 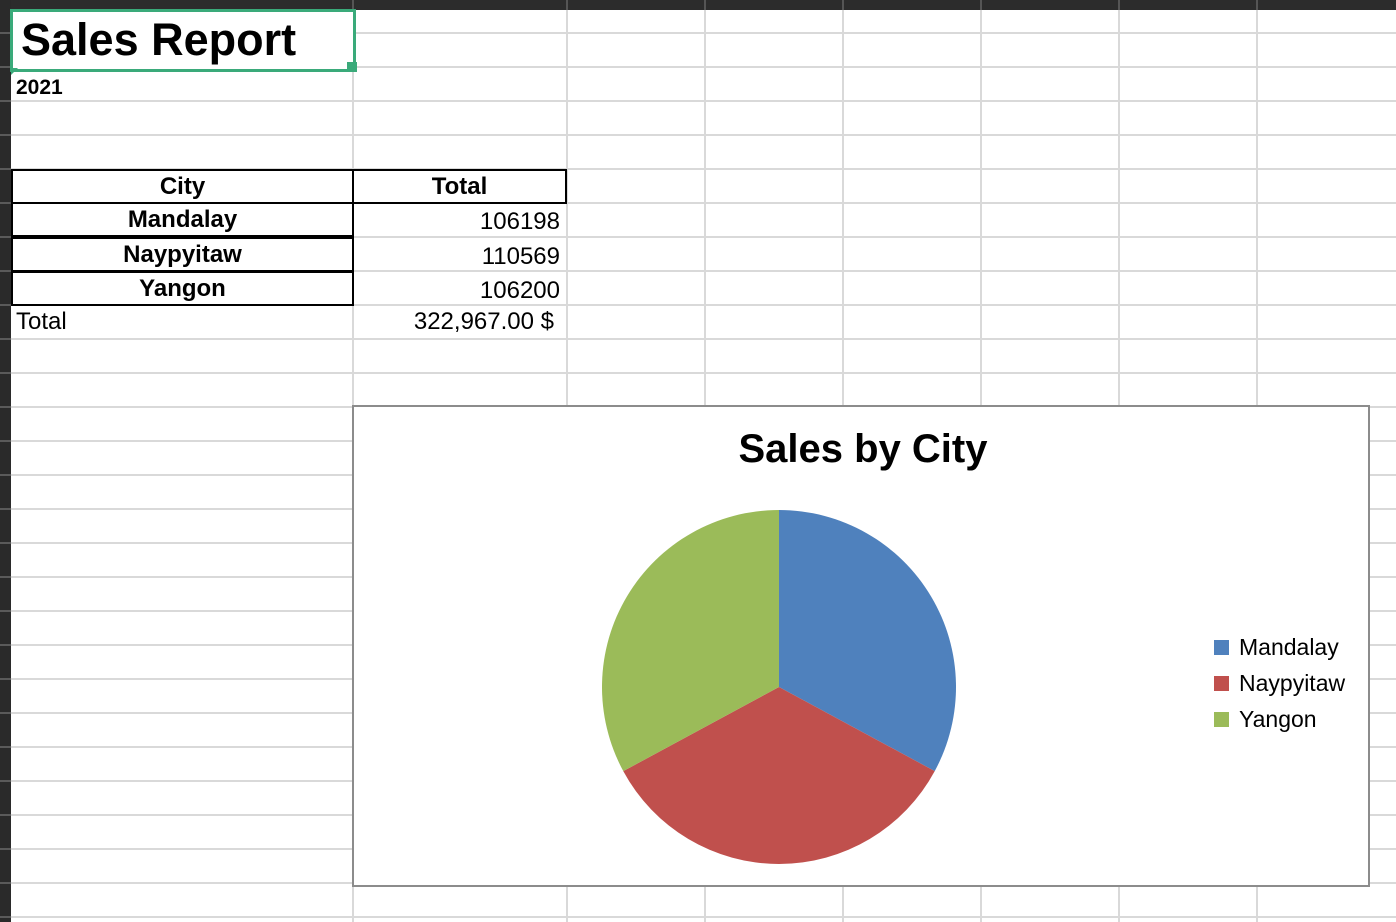 What do you see at coordinates (690, 641) in the screenshot?
I see `pie-slice-yangon` at bounding box center [690, 641].